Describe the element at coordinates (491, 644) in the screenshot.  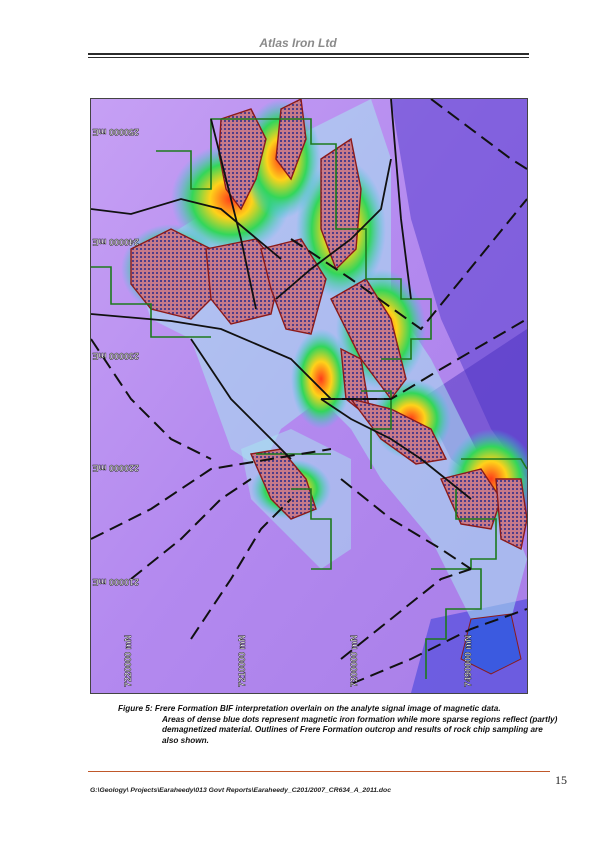
I see `bif-blue-area` at that location.